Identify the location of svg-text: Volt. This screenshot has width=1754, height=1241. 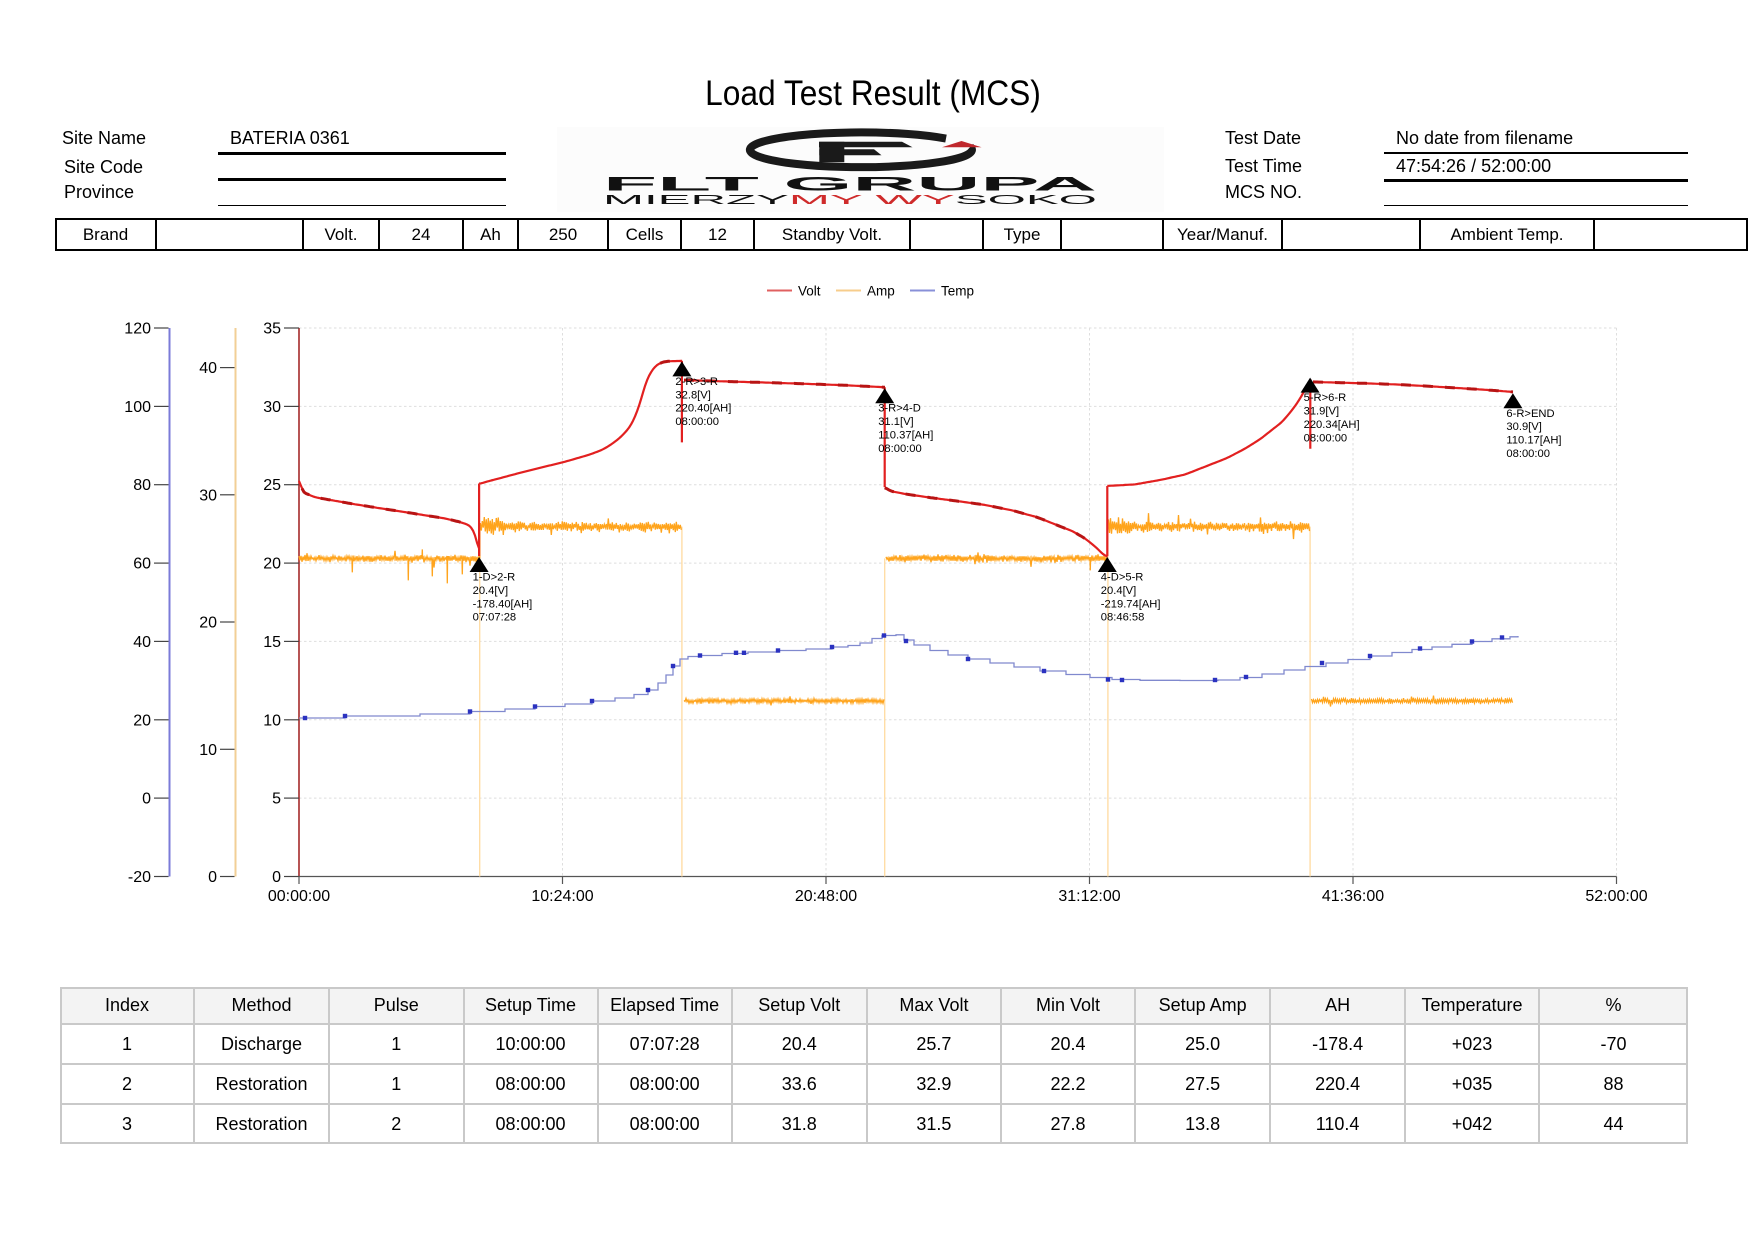
(809, 291).